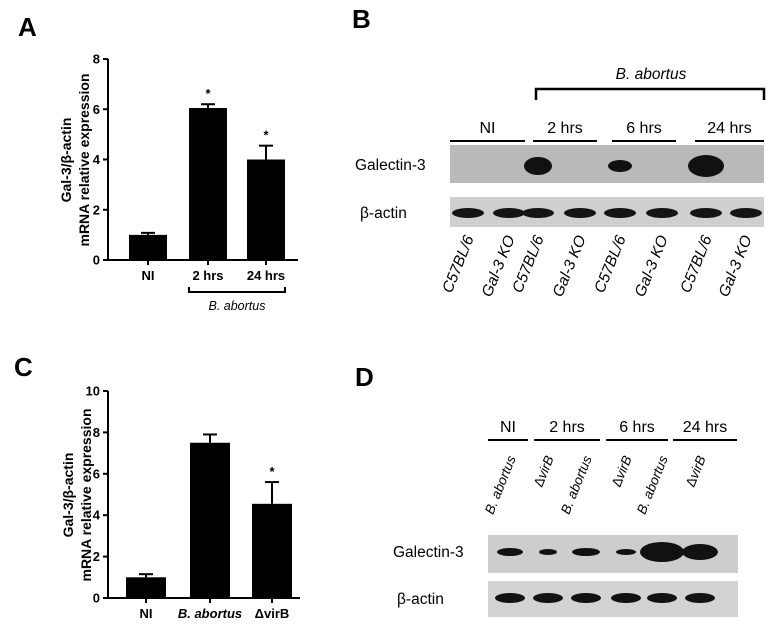  Describe the element at coordinates (637, 427) in the screenshot. I see `blot-d-group-label: 6 hrs` at that location.